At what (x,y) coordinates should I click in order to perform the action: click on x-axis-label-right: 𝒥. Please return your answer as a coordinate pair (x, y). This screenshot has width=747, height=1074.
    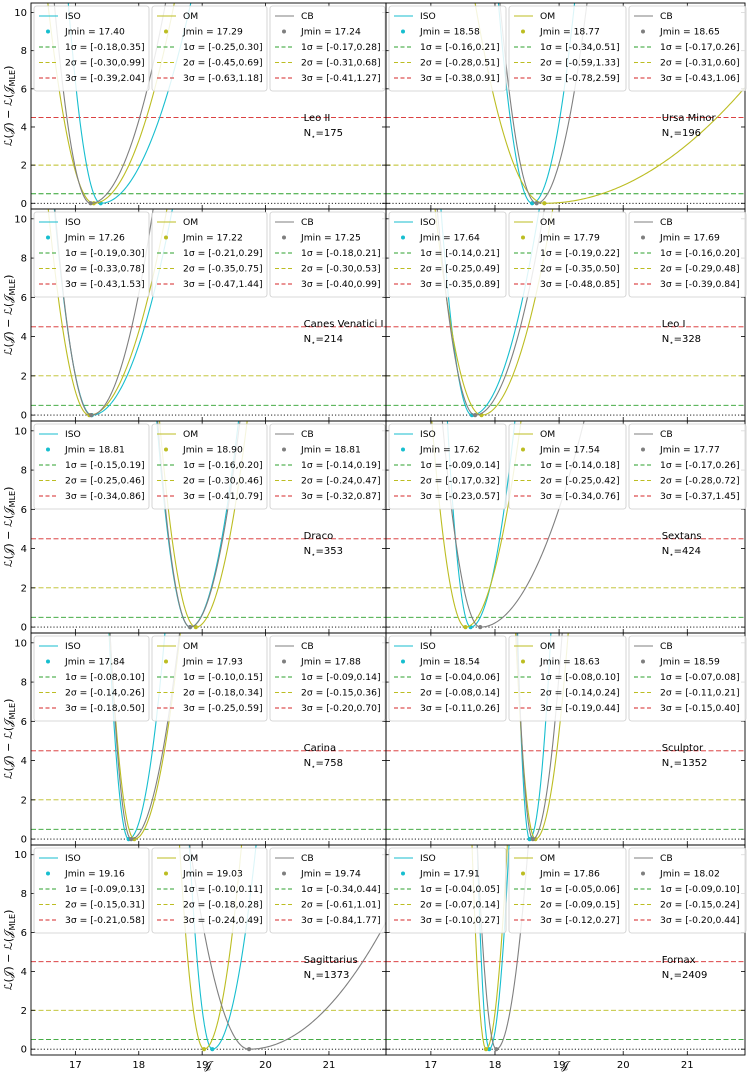
    Looking at the image, I should click on (566, 1065).